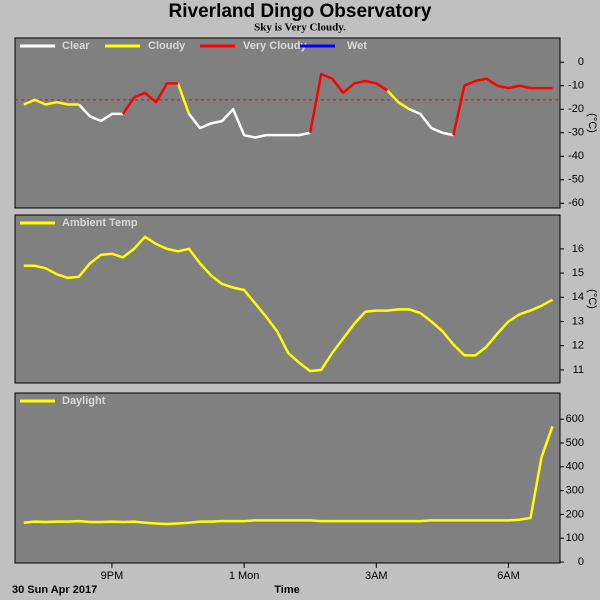 Image resolution: width=600 pixels, height=600 pixels. Describe the element at coordinates (376, 576) in the screenshot. I see `x-tick-label: 3AM` at that location.